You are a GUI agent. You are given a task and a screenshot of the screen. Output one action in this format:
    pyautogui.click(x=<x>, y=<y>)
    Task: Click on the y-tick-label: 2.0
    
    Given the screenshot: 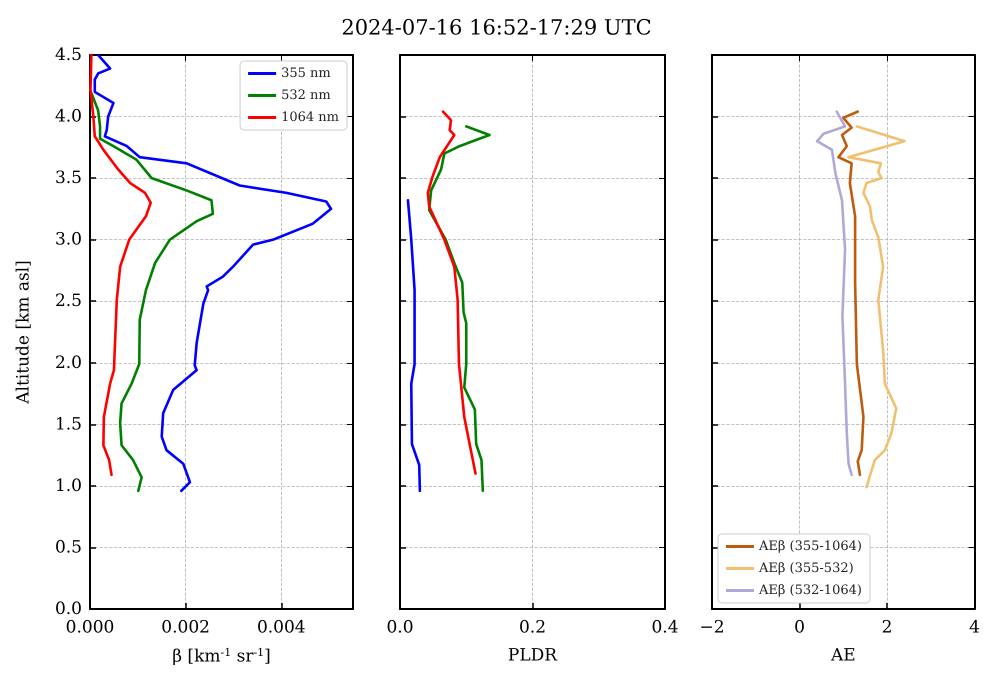 What is the action you would take?
    pyautogui.click(x=68, y=362)
    